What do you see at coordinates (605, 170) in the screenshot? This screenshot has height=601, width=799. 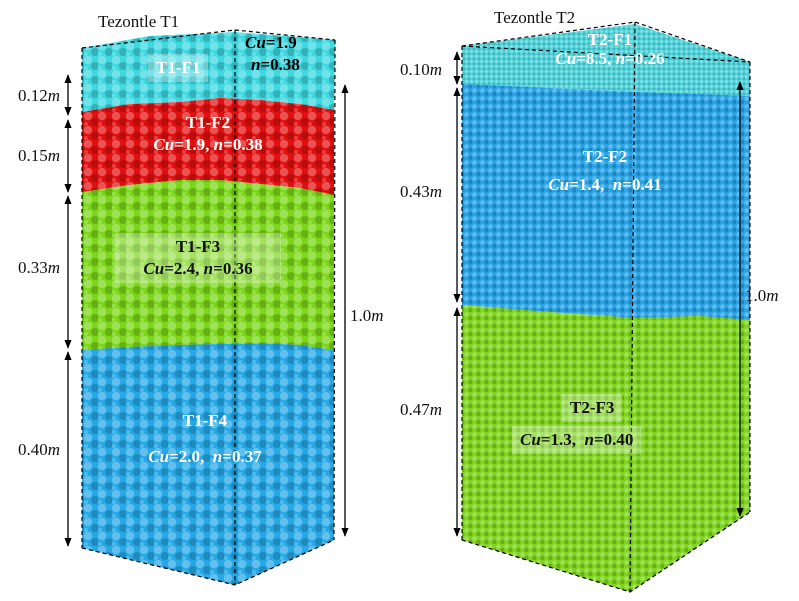 I see `t2-f2-label: T2-F2 Cu=1.4, n=0.41` at bounding box center [605, 170].